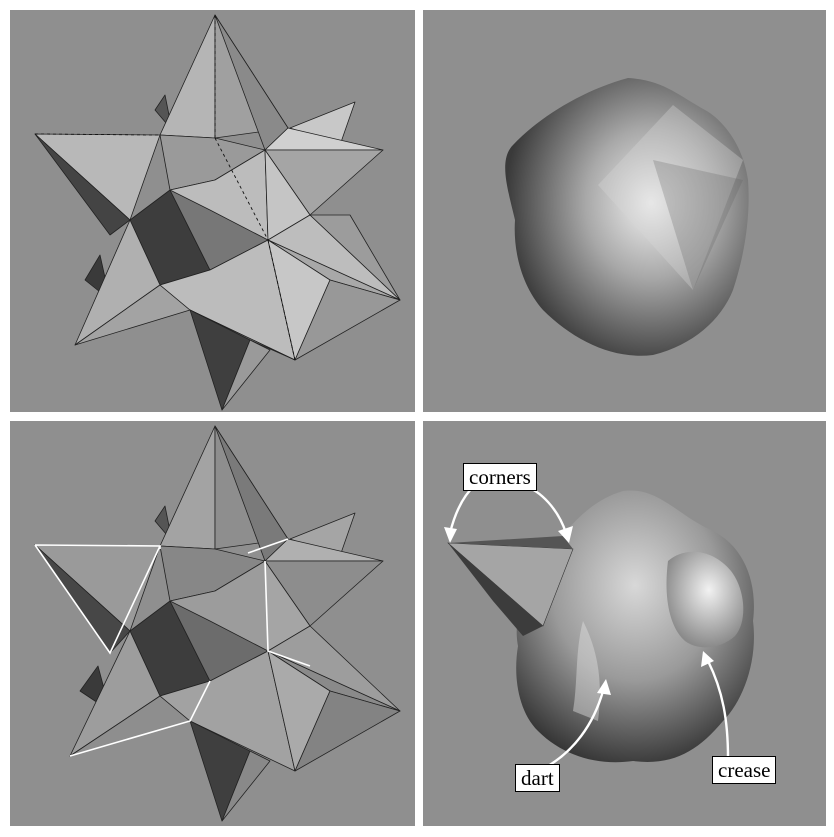 This screenshot has height=837, width=834. Describe the element at coordinates (599, 625) in the screenshot. I see `sharp-features-drawing` at that location.